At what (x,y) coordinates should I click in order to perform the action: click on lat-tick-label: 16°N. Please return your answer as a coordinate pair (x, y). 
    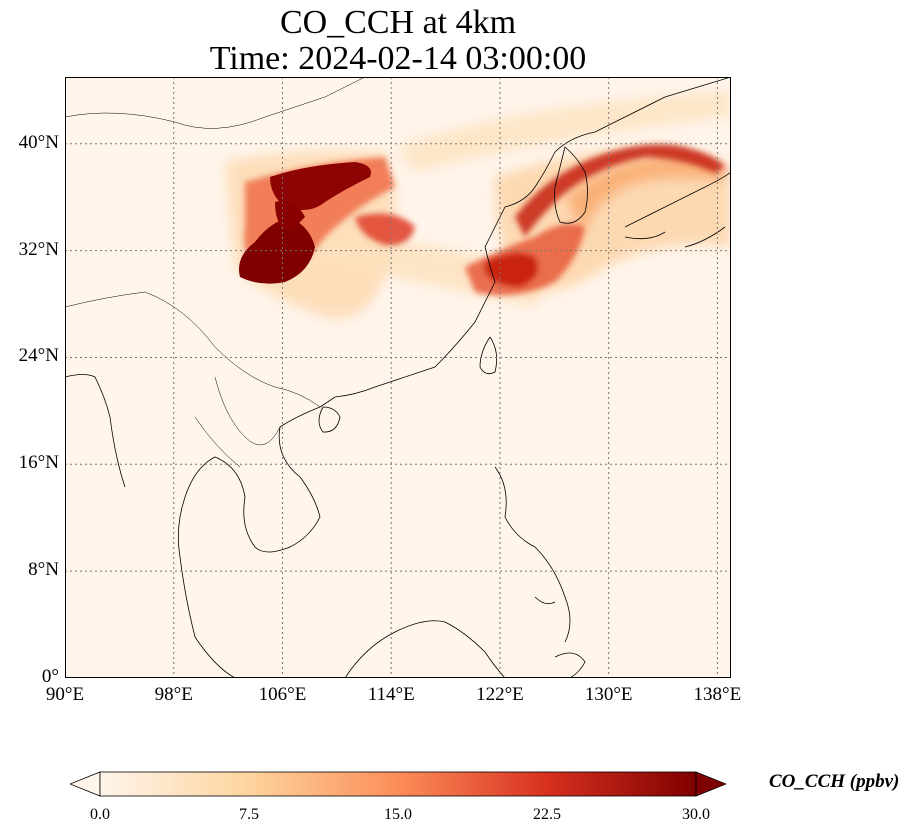
    Looking at the image, I should click on (38, 463).